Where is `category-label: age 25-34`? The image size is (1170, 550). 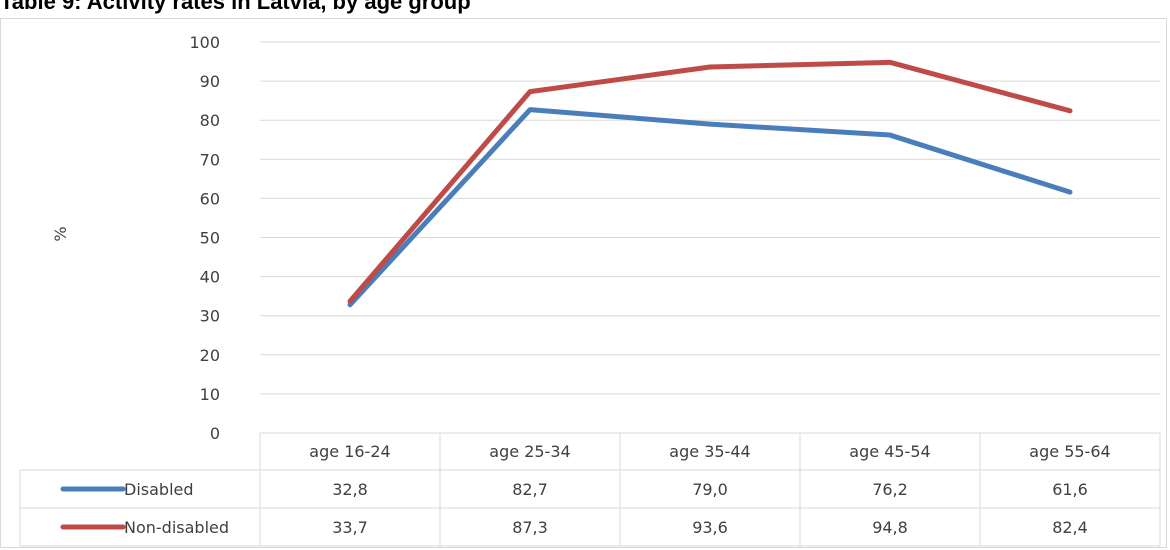 category-label: age 25-34 is located at coordinates (529, 451).